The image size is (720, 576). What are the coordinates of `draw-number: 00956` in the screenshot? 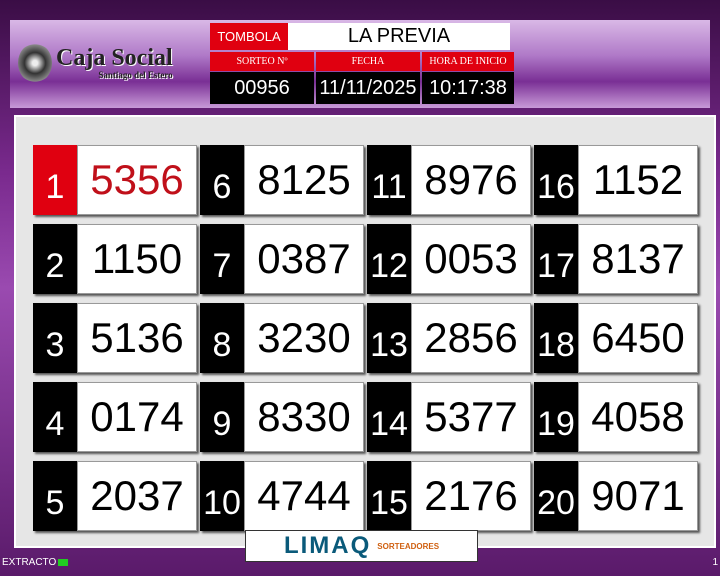 It's located at (262, 88).